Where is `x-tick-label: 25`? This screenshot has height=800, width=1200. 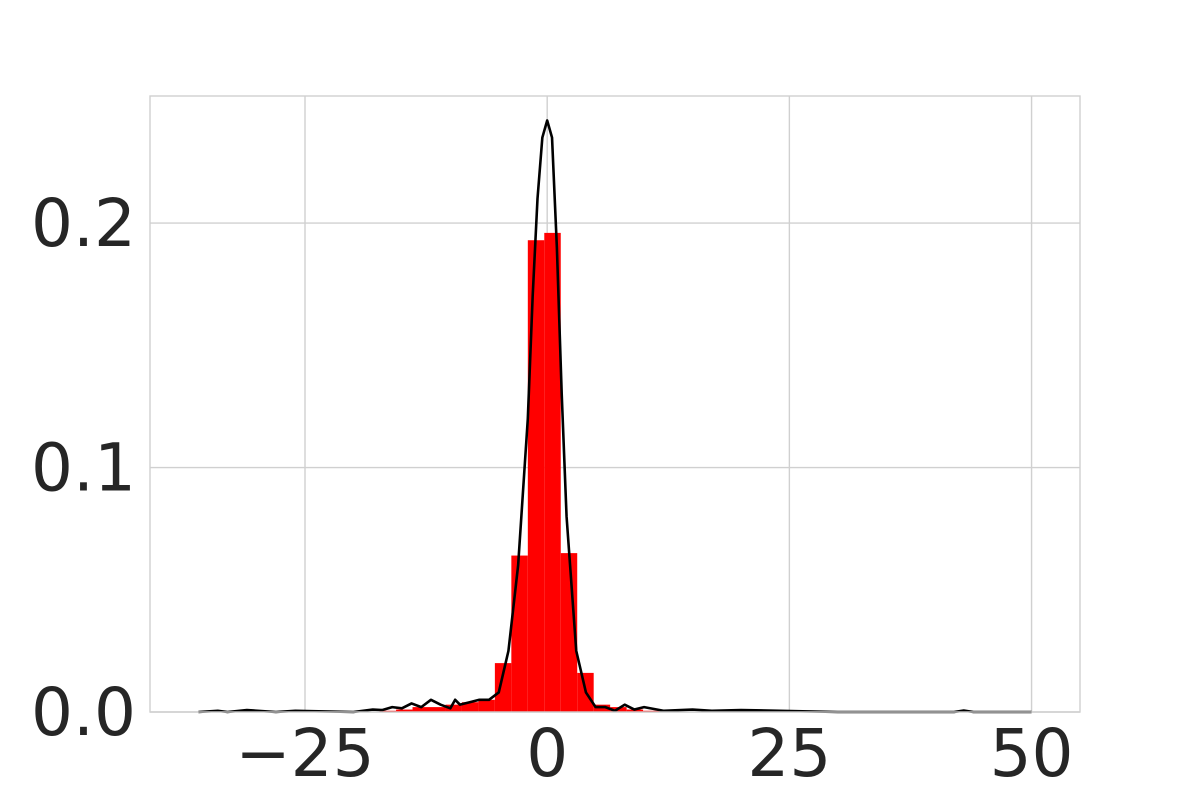 x-tick-label: 25 is located at coordinates (789, 753).